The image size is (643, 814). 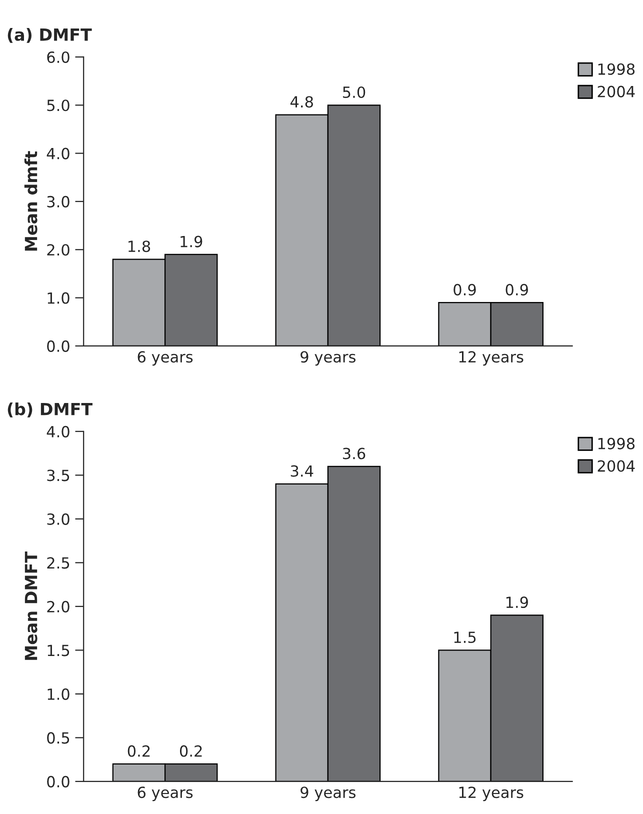 What do you see at coordinates (58, 106) in the screenshot?
I see `y-tick-label: 5.0` at bounding box center [58, 106].